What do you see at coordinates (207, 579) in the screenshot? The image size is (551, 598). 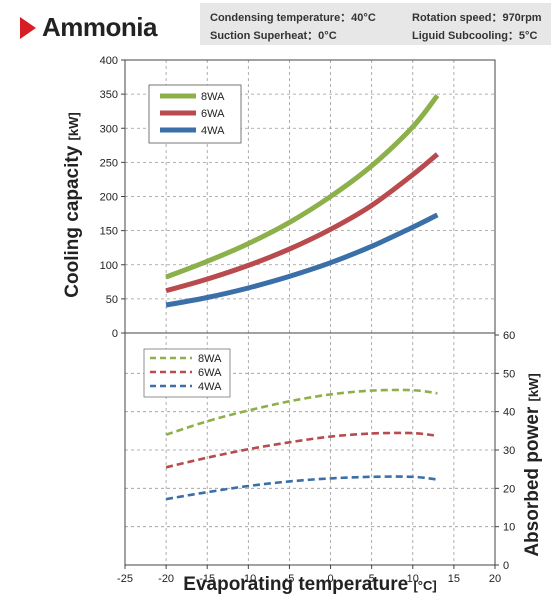 I see `x-tick-label: -15` at bounding box center [207, 579].